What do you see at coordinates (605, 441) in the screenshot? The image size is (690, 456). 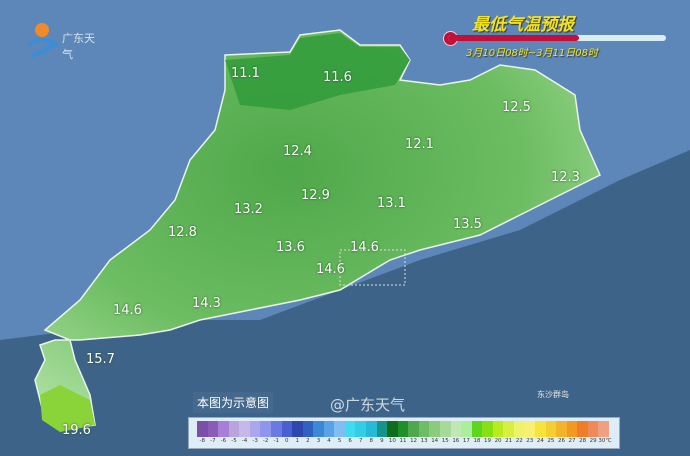 I see `legend-tick-label: 30℃` at bounding box center [605, 441].